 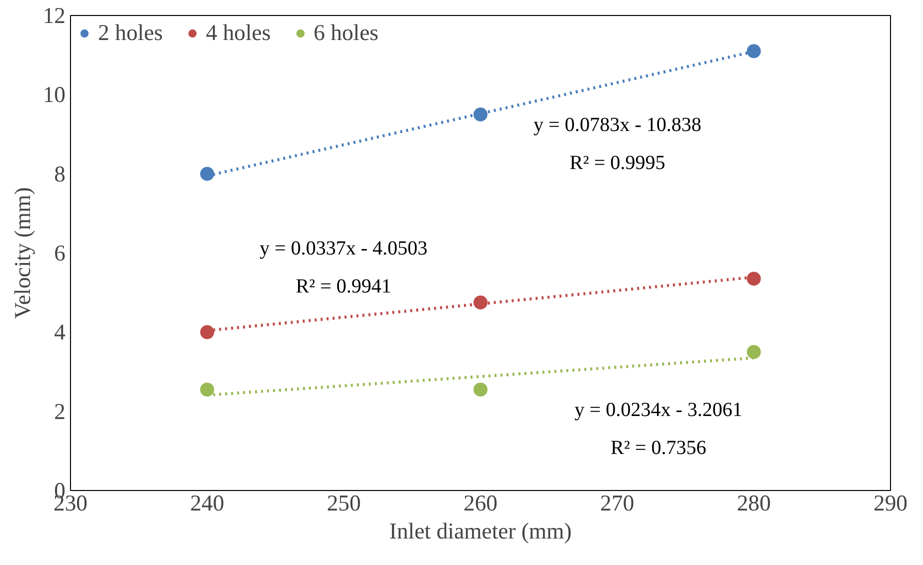 I want to click on legend-label: 6 holes, so click(x=346, y=33).